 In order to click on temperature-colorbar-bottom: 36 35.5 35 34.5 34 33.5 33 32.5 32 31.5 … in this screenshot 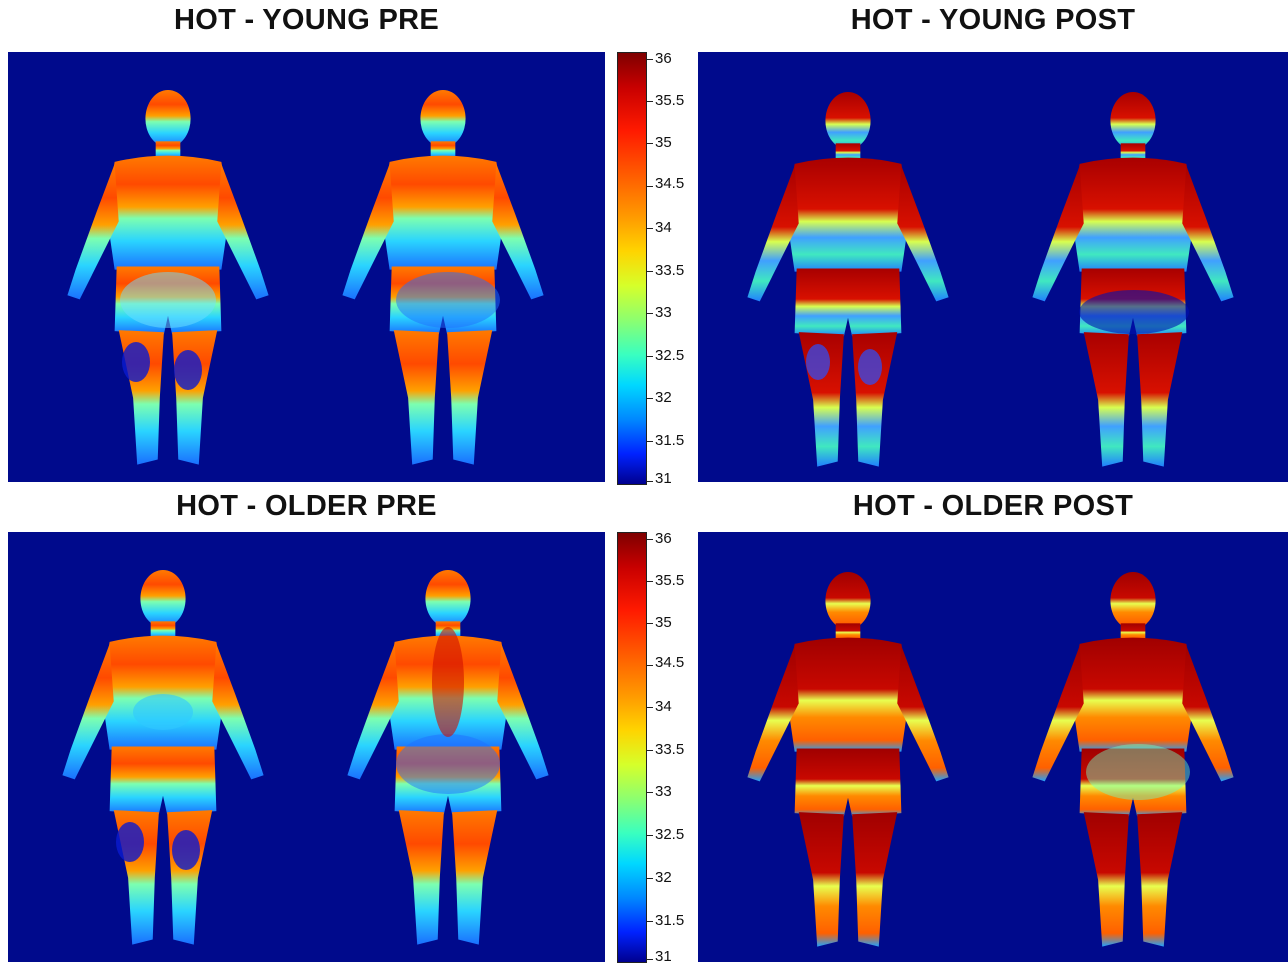, I will do `click(650, 747)`.